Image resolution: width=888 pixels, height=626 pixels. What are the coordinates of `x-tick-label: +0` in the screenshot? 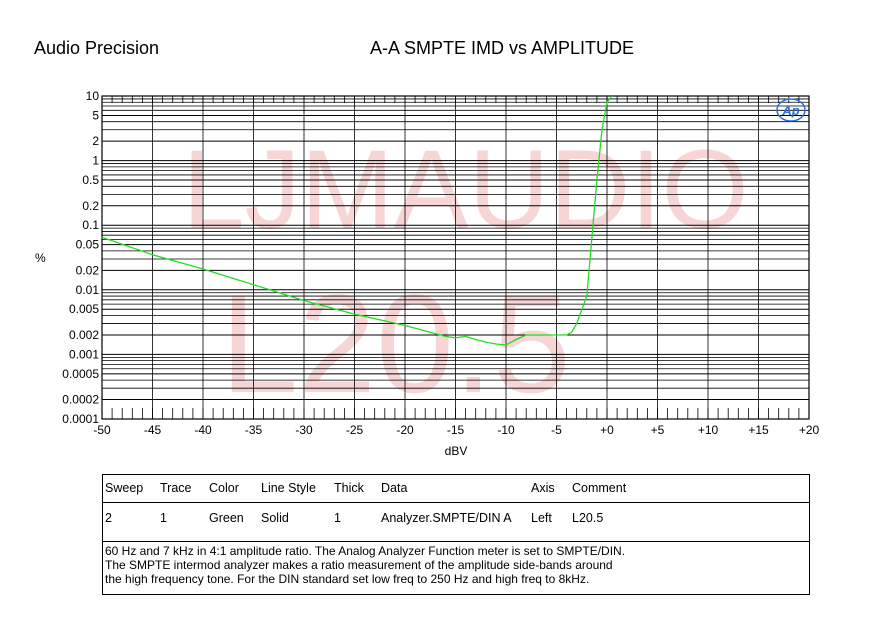 It's located at (607, 430).